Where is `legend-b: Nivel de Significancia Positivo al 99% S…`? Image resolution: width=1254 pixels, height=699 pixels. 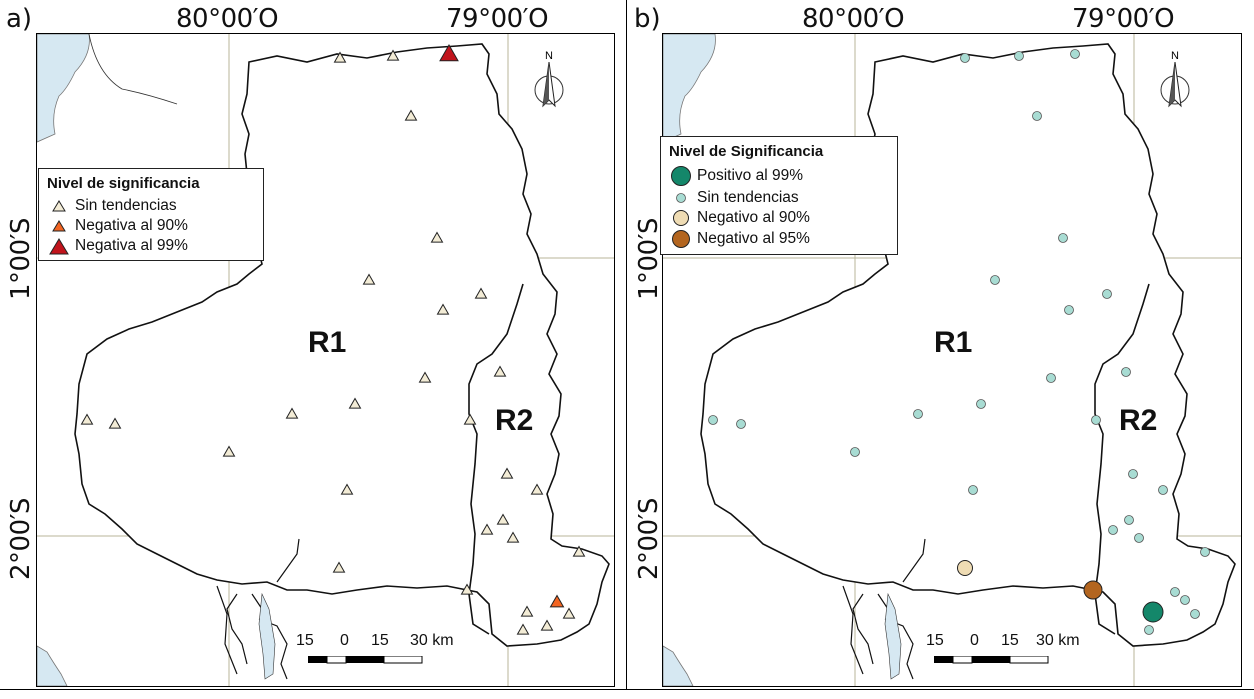
legend-b: Nivel de Significancia Positivo al 99% S… is located at coordinates (779, 195).